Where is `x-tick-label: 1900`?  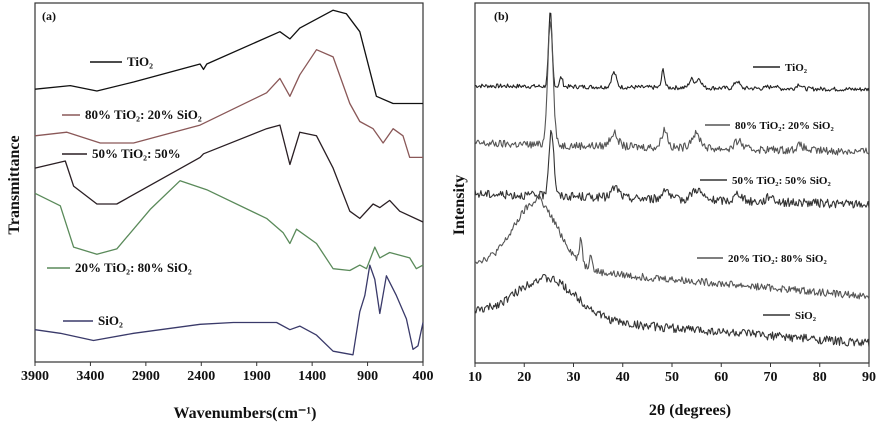
x-tick-label: 1900 is located at coordinates (257, 376).